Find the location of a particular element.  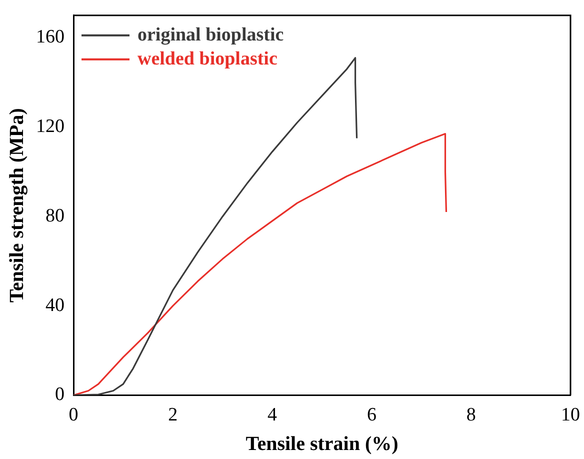

x-tick-label: 2 is located at coordinates (173, 415).